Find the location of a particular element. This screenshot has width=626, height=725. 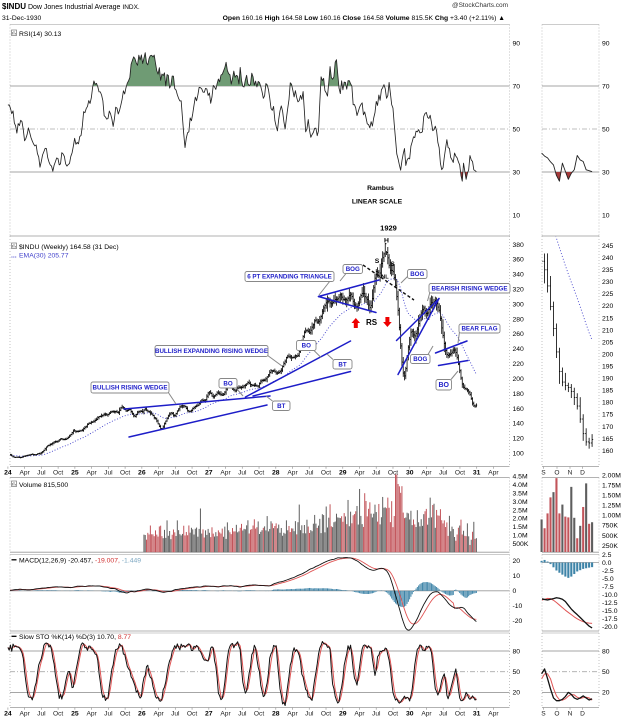

svg-text: 225 is located at coordinates (608, 294).